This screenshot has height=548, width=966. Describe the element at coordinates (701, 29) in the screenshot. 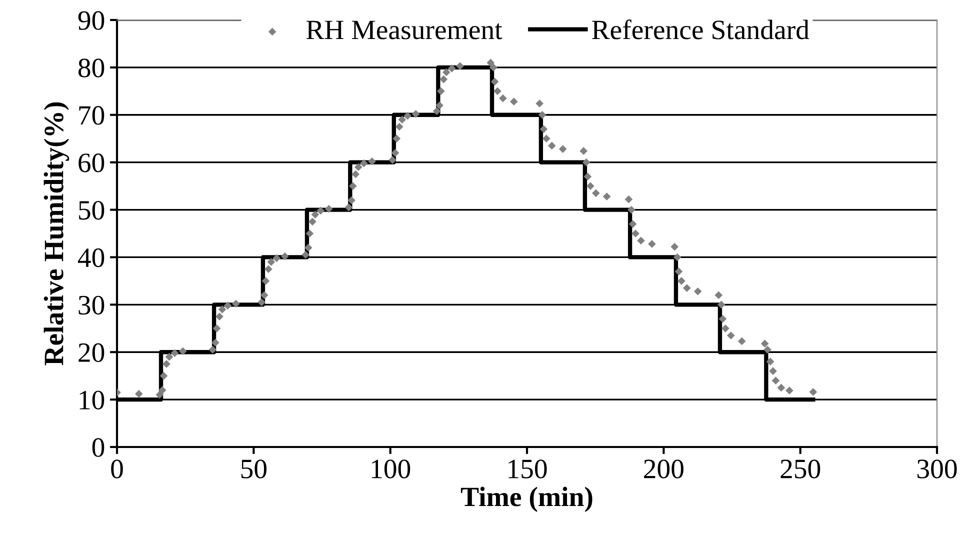

I see `legend-label: Reference Standard` at that location.